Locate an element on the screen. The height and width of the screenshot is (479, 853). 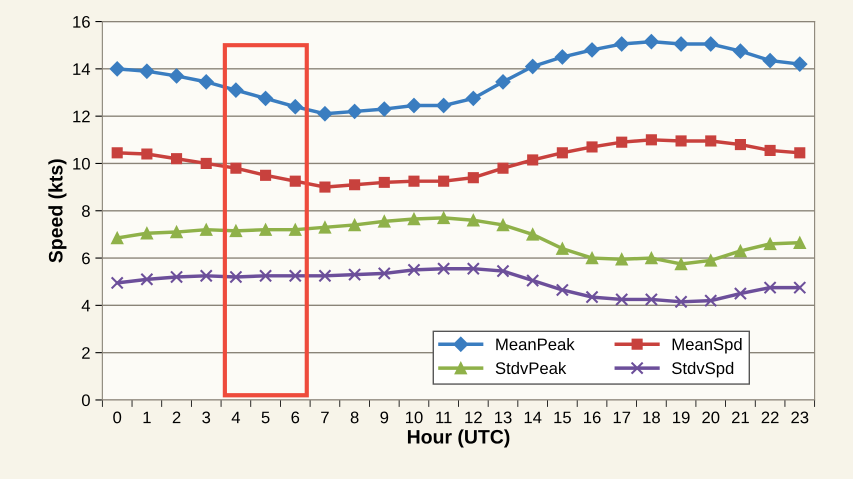
x-tick-label: 5 is located at coordinates (266, 418).